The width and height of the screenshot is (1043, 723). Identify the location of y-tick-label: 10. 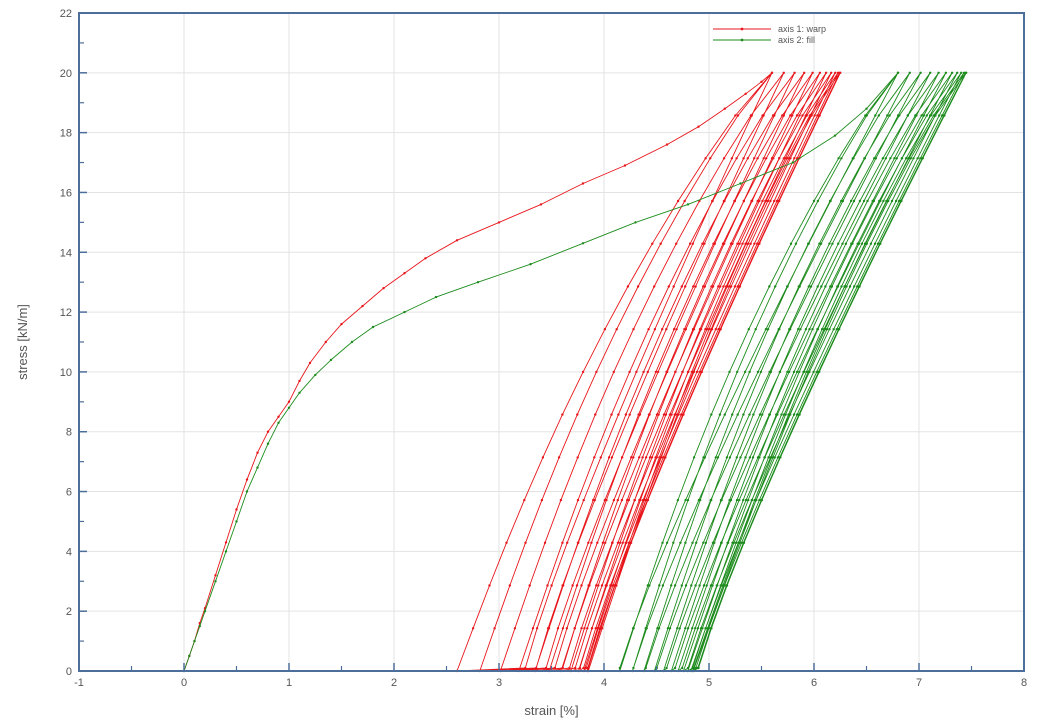
(66, 373).